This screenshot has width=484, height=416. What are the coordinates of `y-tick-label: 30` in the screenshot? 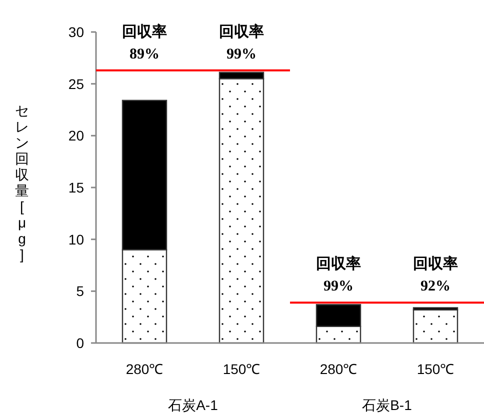 It's located at (76, 32).